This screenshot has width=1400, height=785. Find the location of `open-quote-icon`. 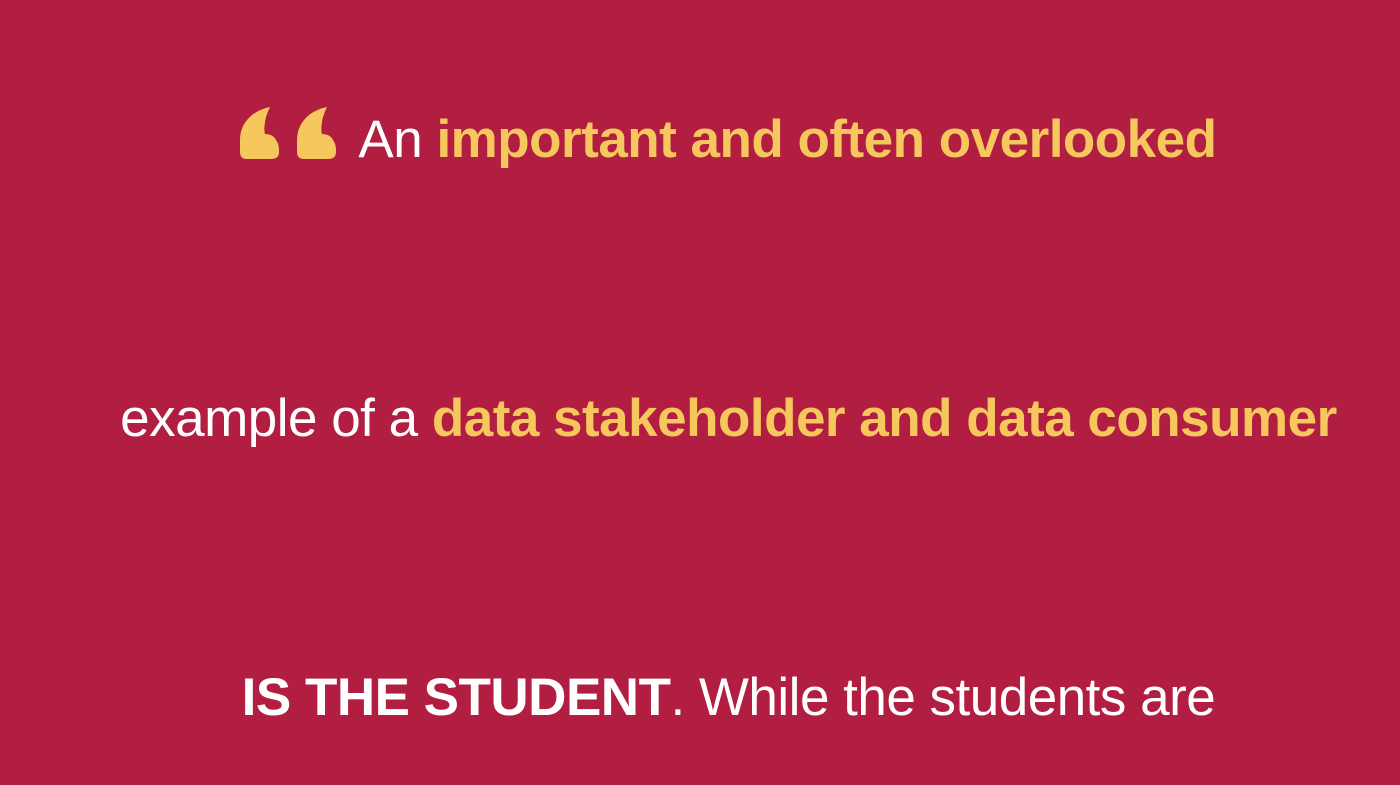

open-quote-icon is located at coordinates (288, 133).